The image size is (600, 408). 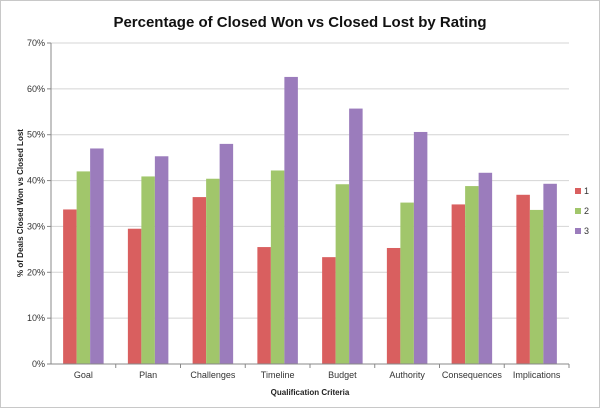 I want to click on bar-2-consequences, so click(x=472, y=275).